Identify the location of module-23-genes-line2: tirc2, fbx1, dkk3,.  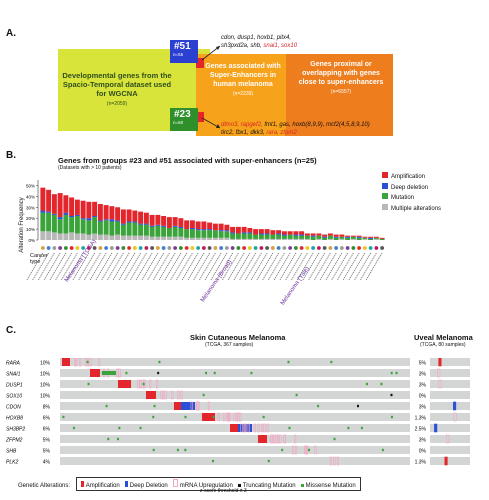
(244, 132).